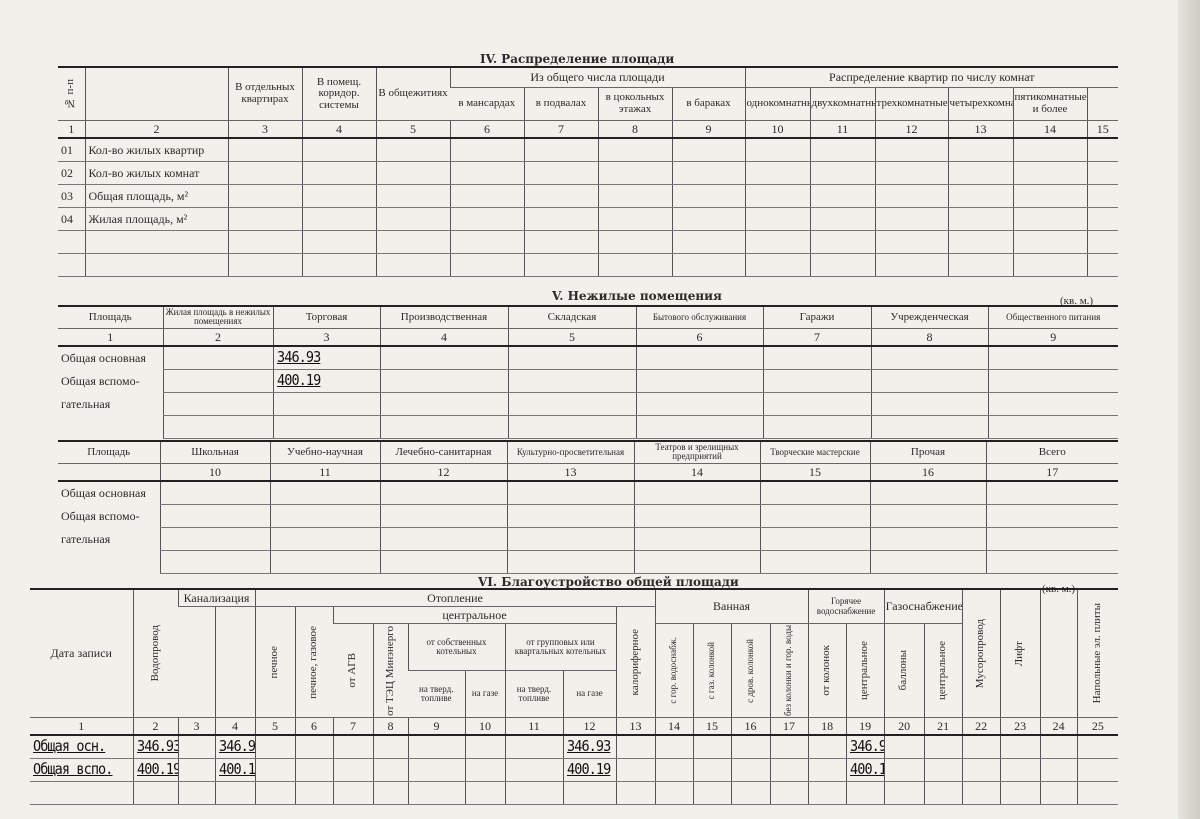 Image resolution: width=1200 pixels, height=819 pixels. I want to click on cell-text: Кол-во жилых квартир, so click(146, 149).